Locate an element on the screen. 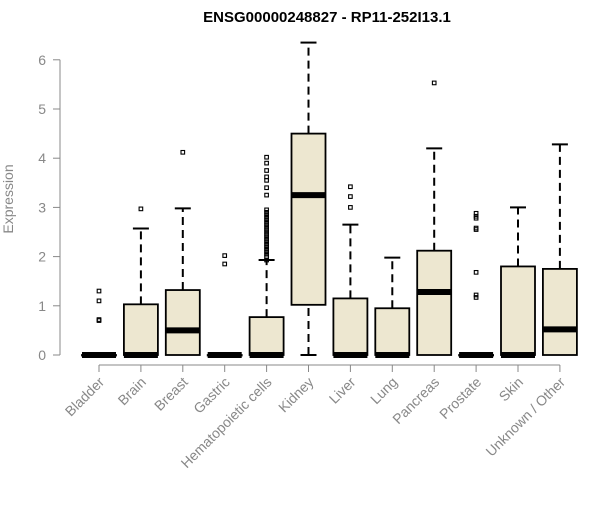 This screenshot has height=505, width=600. x-tick-label: Breast is located at coordinates (171, 394).